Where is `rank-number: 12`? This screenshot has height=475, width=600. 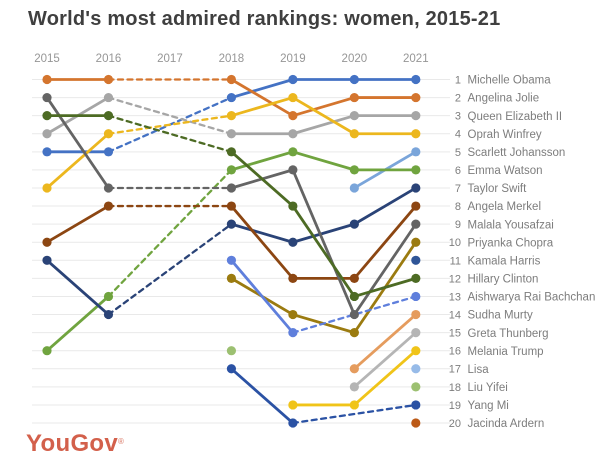
rank-number: 12 is located at coordinates (455, 279).